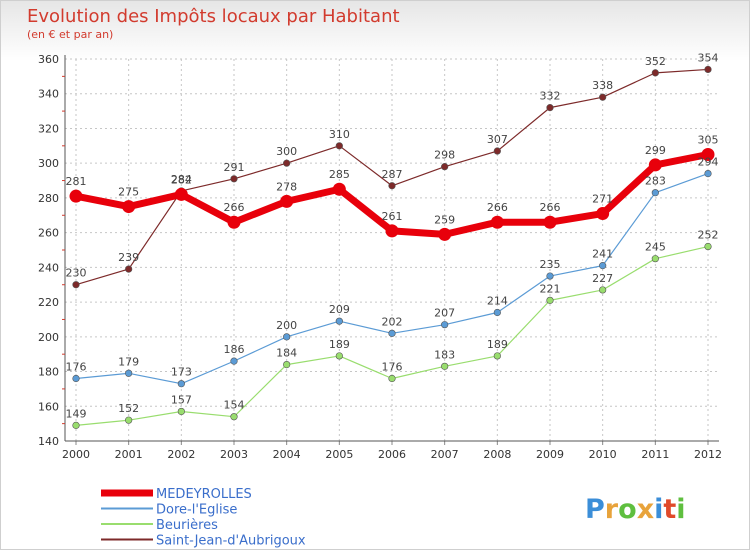 Image resolution: width=750 pixels, height=550 pixels. What do you see at coordinates (181, 399) in the screenshot?
I see `data-label: 157` at bounding box center [181, 399].